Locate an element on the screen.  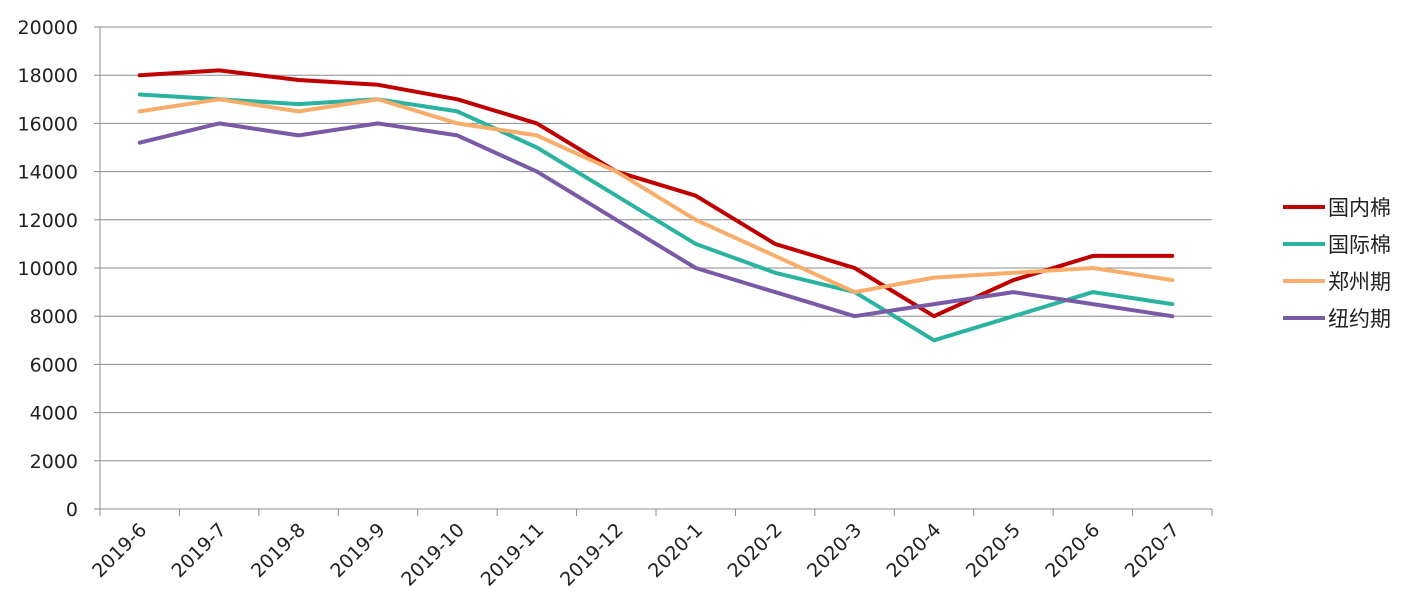
x-tick-label: 2020-4 is located at coordinates (913, 550).